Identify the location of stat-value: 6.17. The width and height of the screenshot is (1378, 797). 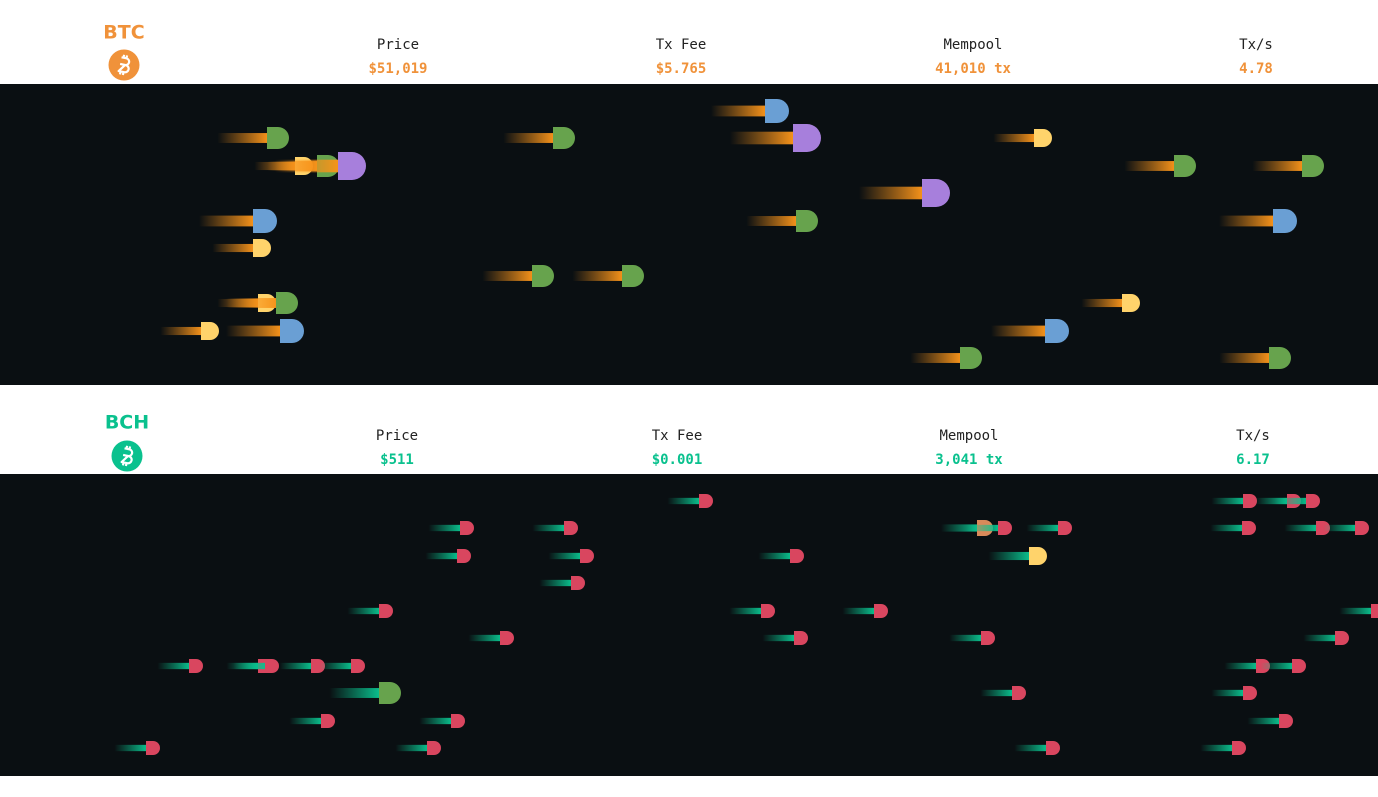
(1253, 460).